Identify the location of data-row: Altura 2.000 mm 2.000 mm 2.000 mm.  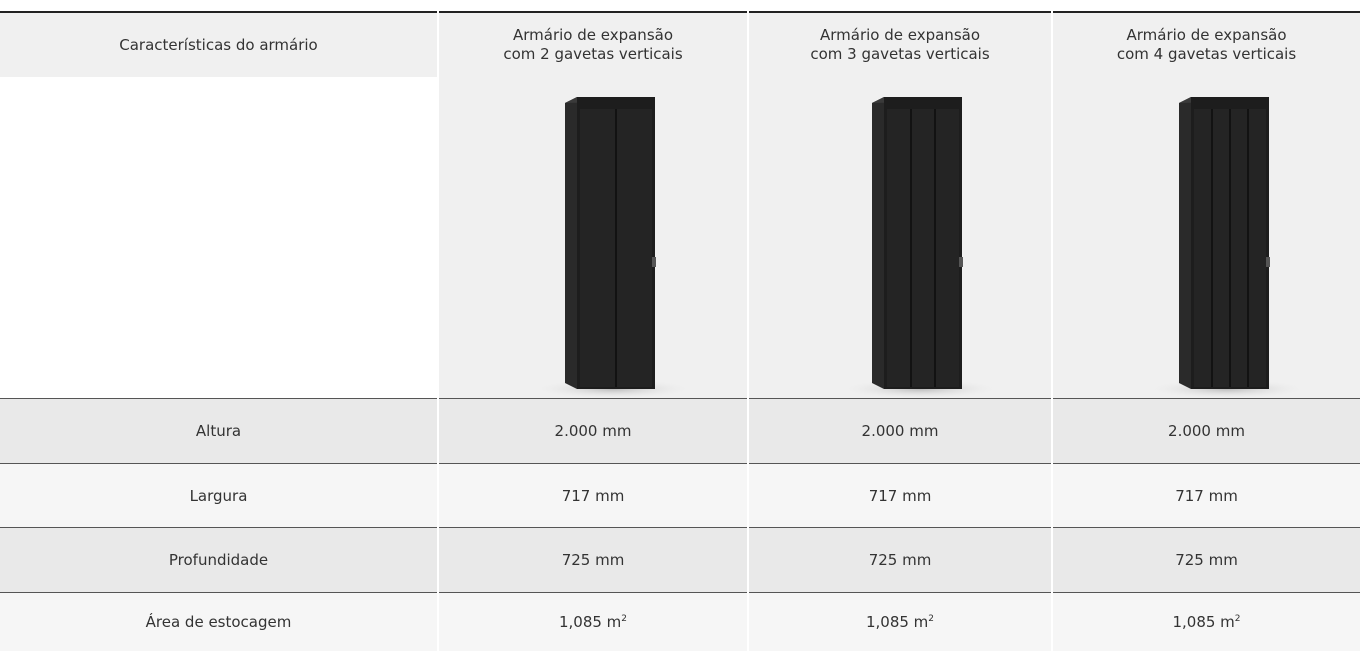
(680, 431).